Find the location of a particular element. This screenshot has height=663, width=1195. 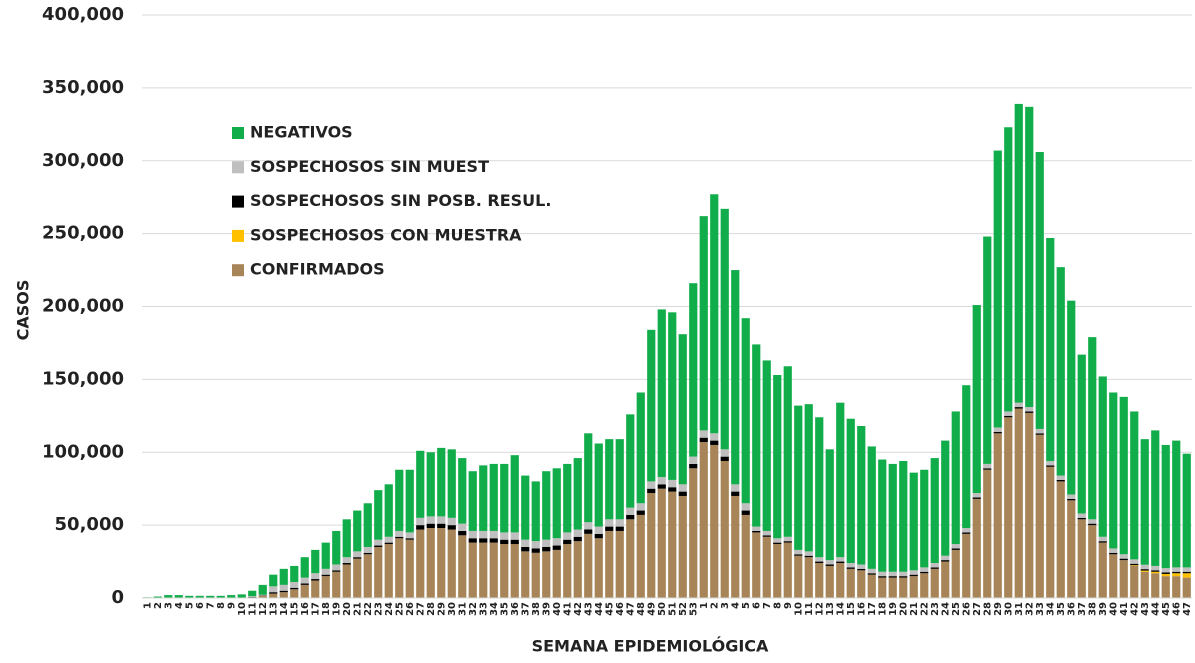

x-tick-label: 27 is located at coordinates (977, 609).